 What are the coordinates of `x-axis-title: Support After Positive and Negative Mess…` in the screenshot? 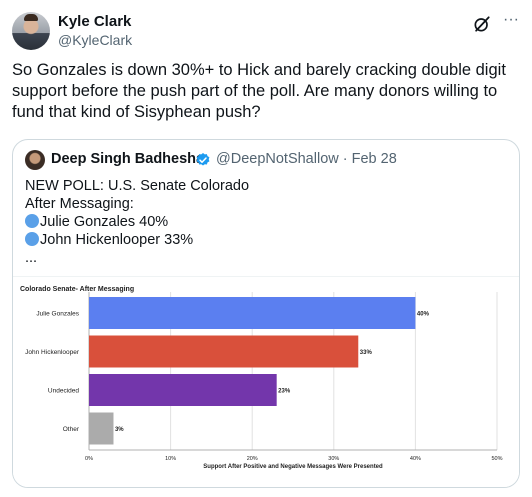 It's located at (293, 467).